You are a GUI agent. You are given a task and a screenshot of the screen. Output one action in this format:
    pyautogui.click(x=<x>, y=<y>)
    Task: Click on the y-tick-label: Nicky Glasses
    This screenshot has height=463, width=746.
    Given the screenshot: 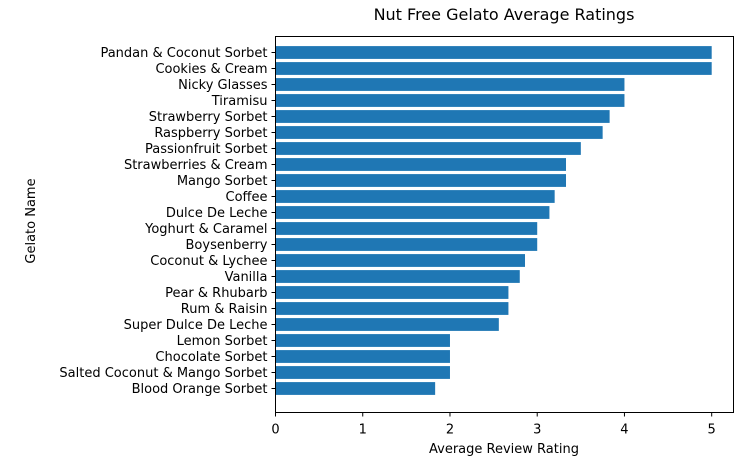 What is the action you would take?
    pyautogui.click(x=223, y=85)
    